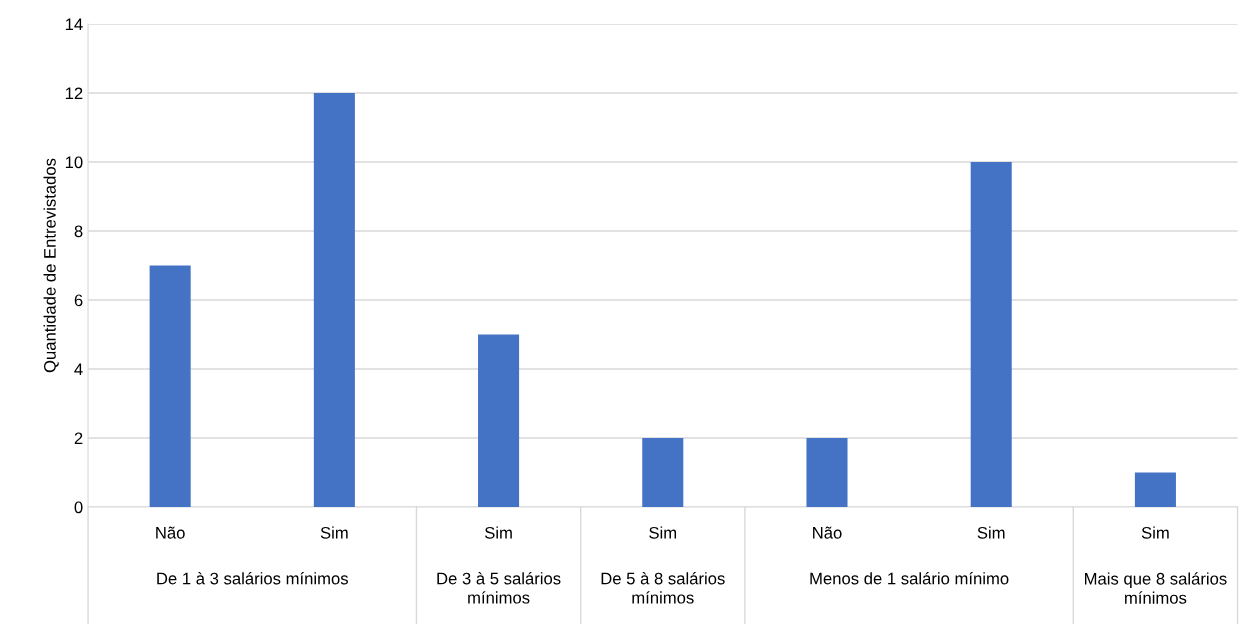  I want to click on y-tick-label: 6, so click(78, 300).